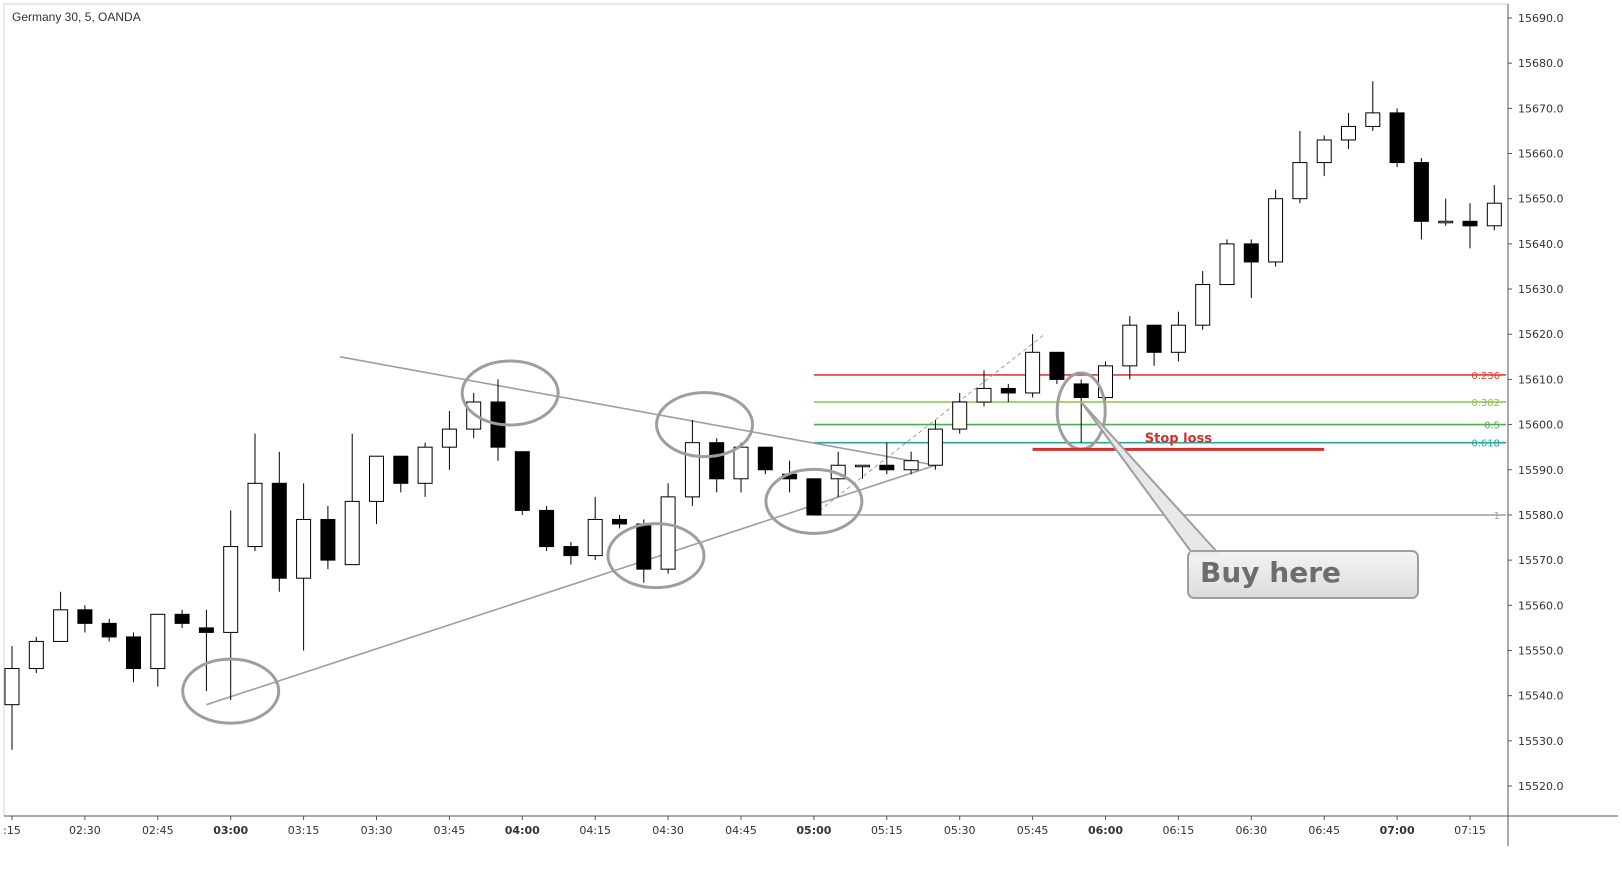 The height and width of the screenshot is (883, 1622). Describe the element at coordinates (741, 830) in the screenshot. I see `x-tick-label: 04:45` at that location.